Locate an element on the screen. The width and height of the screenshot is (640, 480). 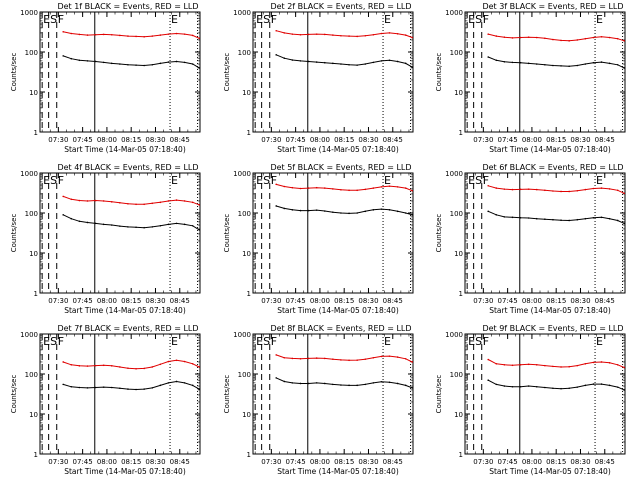
x-axis-label: Start Time (14-Mar-05 07:18:40) is located at coordinates (338, 310).